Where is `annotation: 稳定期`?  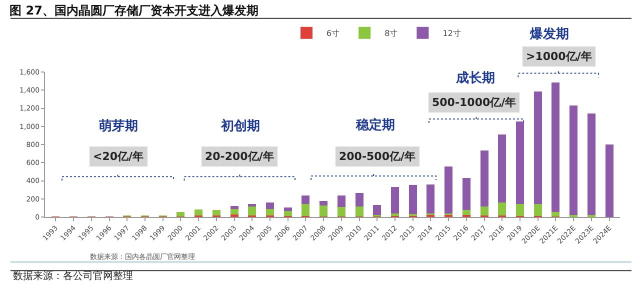 annotation: 稳定期 is located at coordinates (375, 125).